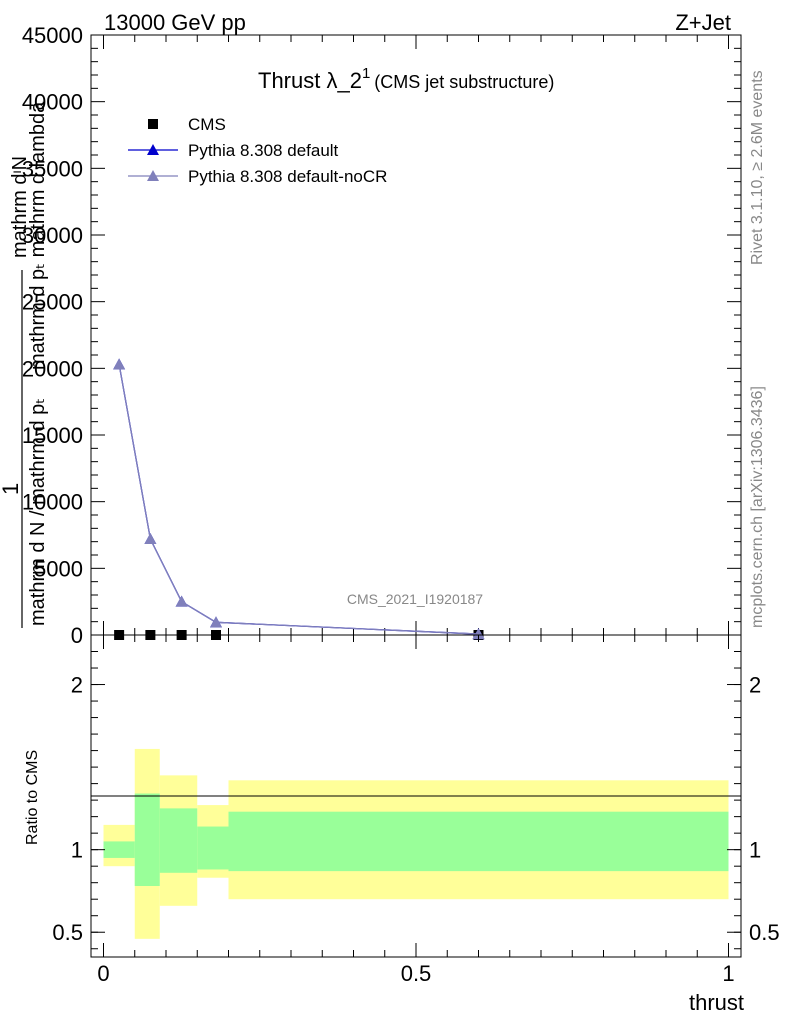 This screenshot has height=1024, width=786. What do you see at coordinates (757, 507) in the screenshot?
I see `mcplots-label: mcplots.cern.ch [arXiv:1306.3436]` at bounding box center [757, 507].